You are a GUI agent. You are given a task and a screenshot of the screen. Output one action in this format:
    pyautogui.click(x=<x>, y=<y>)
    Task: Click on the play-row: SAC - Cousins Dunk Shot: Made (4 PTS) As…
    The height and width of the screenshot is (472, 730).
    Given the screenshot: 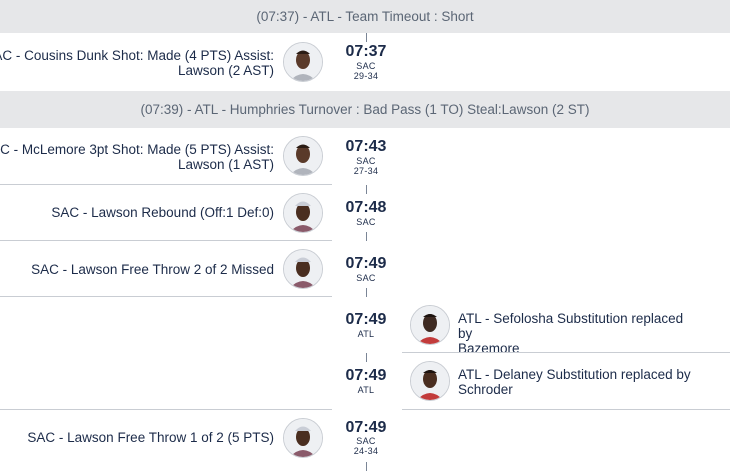 What is the action you would take?
    pyautogui.click(x=365, y=62)
    